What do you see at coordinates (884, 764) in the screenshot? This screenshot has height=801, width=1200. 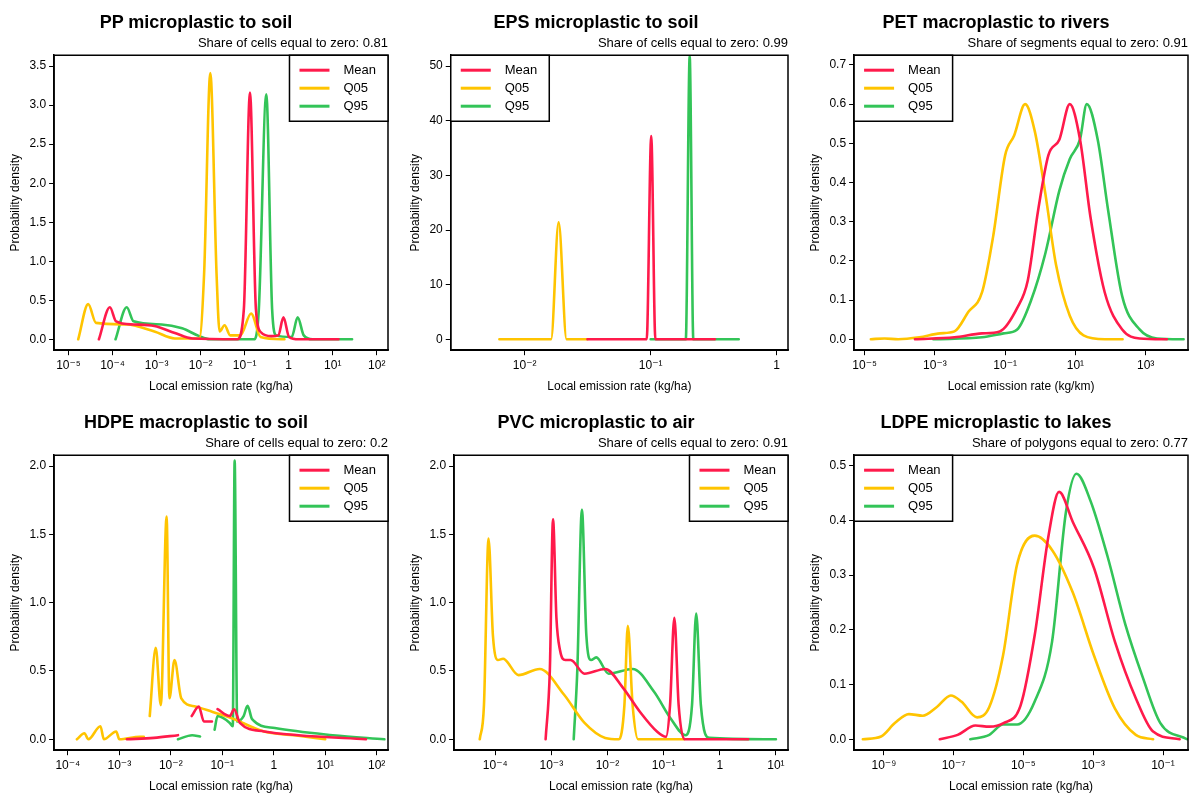 I see `x-tick-label: 10⁻⁹` at bounding box center [884, 764].